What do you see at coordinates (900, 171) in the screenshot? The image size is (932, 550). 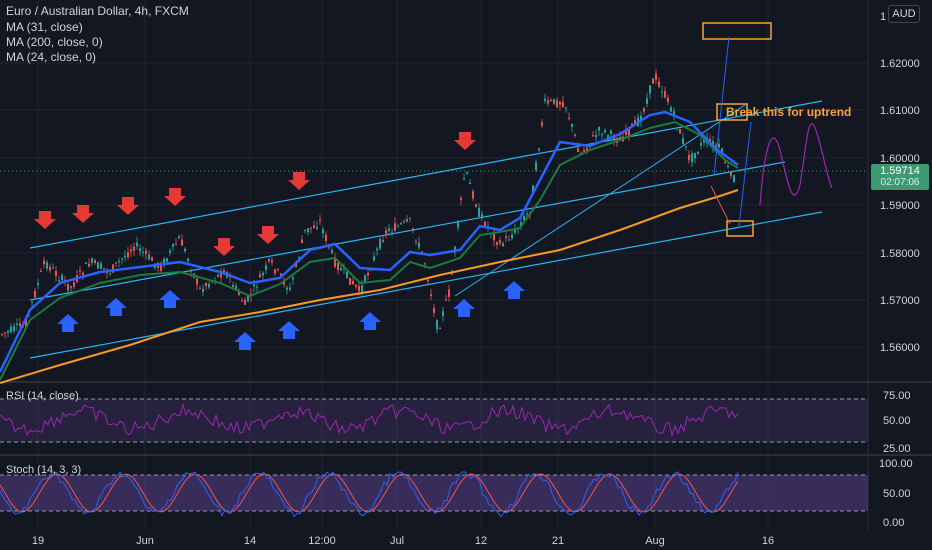 I see `last-price-value: 1.59714` at bounding box center [900, 171].